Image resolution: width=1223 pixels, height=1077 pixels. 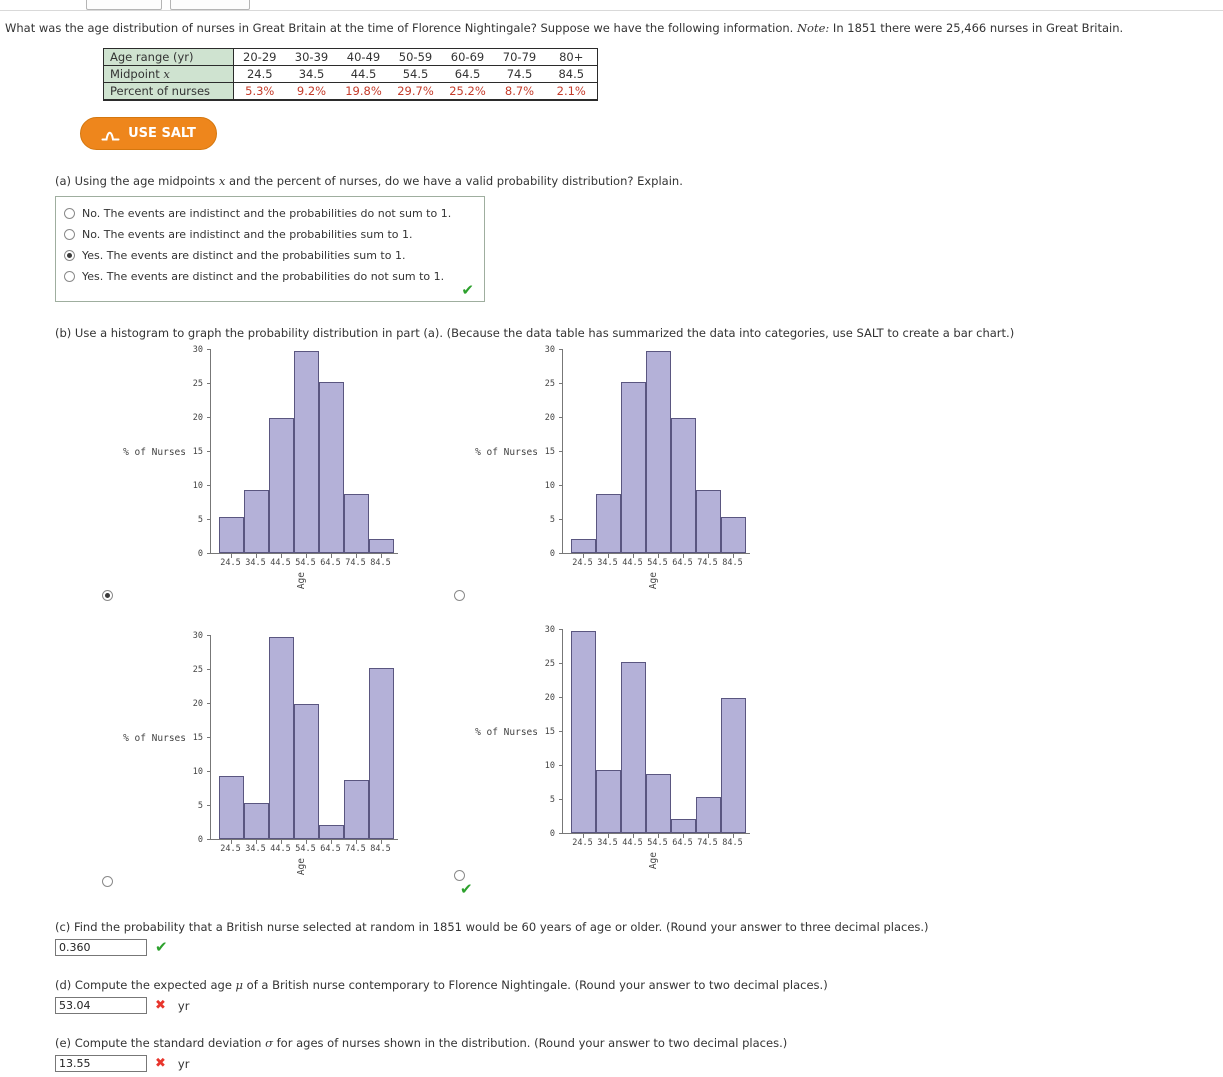 I want to click on y-tick-label: 20, so click(x=549, y=698).